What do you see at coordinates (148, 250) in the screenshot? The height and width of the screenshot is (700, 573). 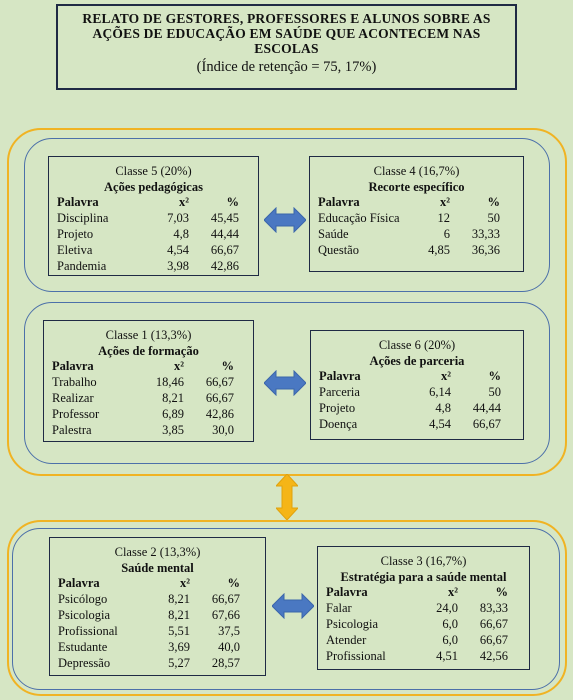 I see `table-row: Eletiva 4,54 66,67` at bounding box center [148, 250].